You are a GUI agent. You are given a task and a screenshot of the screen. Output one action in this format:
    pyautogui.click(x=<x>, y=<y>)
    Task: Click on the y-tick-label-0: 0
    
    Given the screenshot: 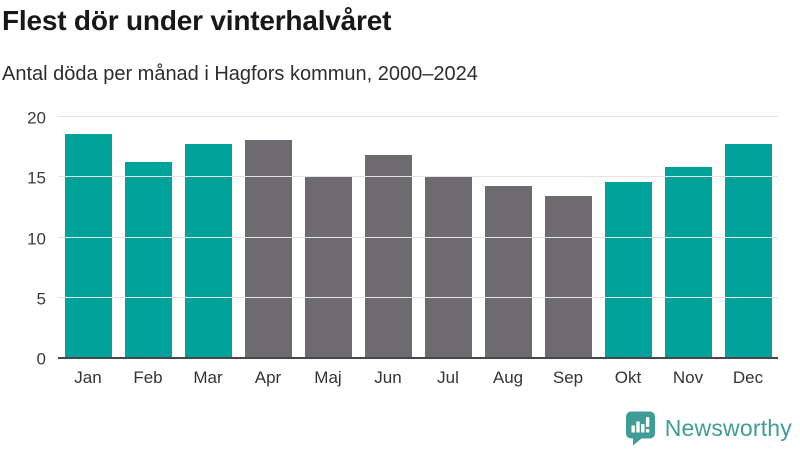 What is the action you would take?
    pyautogui.click(x=41, y=359)
    